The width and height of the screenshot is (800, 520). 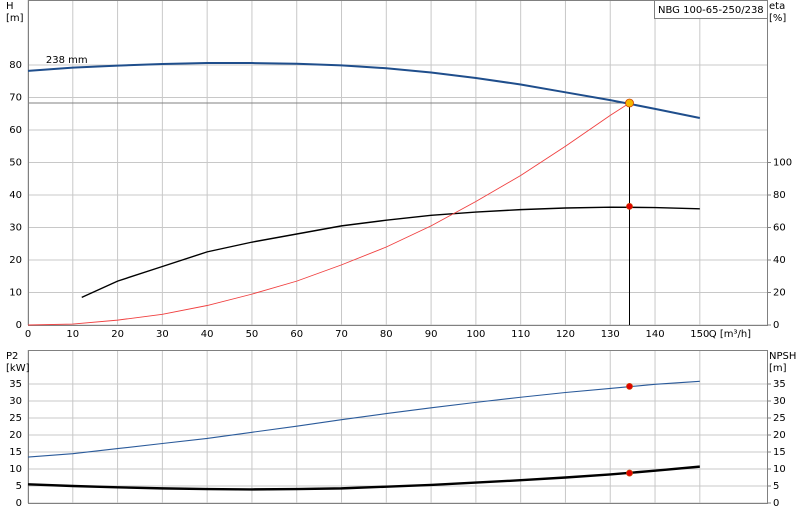 I want to click on x-tick-label: 80, so click(x=386, y=334).